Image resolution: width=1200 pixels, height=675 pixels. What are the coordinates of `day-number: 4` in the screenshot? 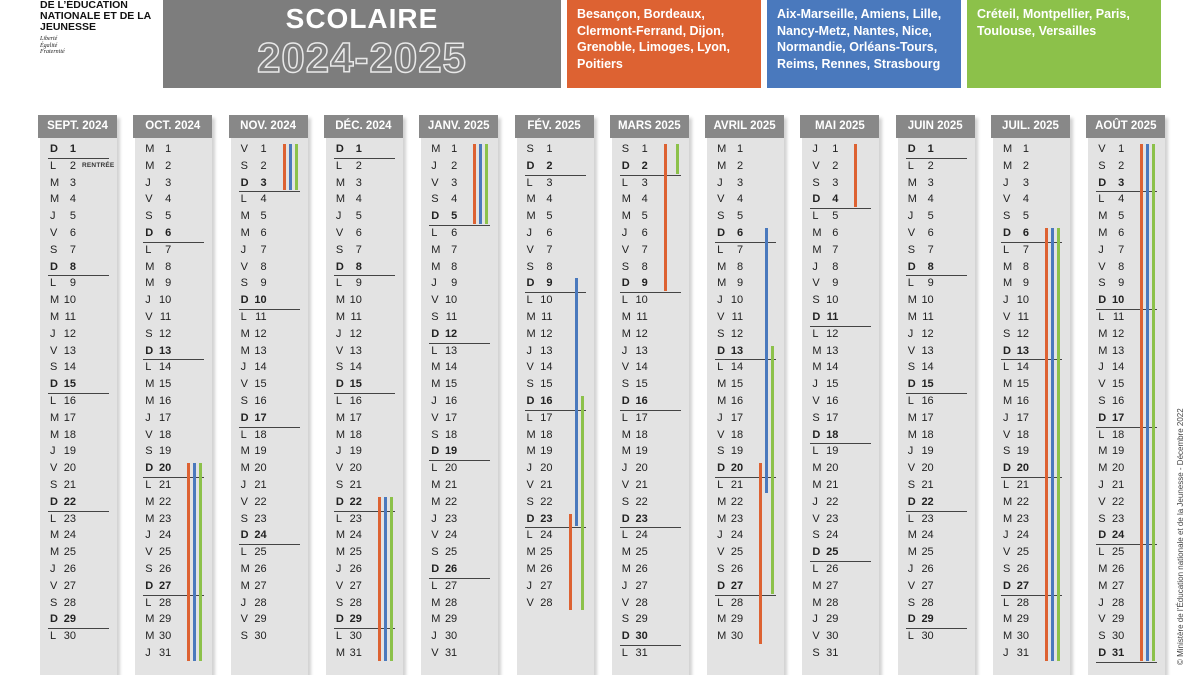 It's located at (930, 199).